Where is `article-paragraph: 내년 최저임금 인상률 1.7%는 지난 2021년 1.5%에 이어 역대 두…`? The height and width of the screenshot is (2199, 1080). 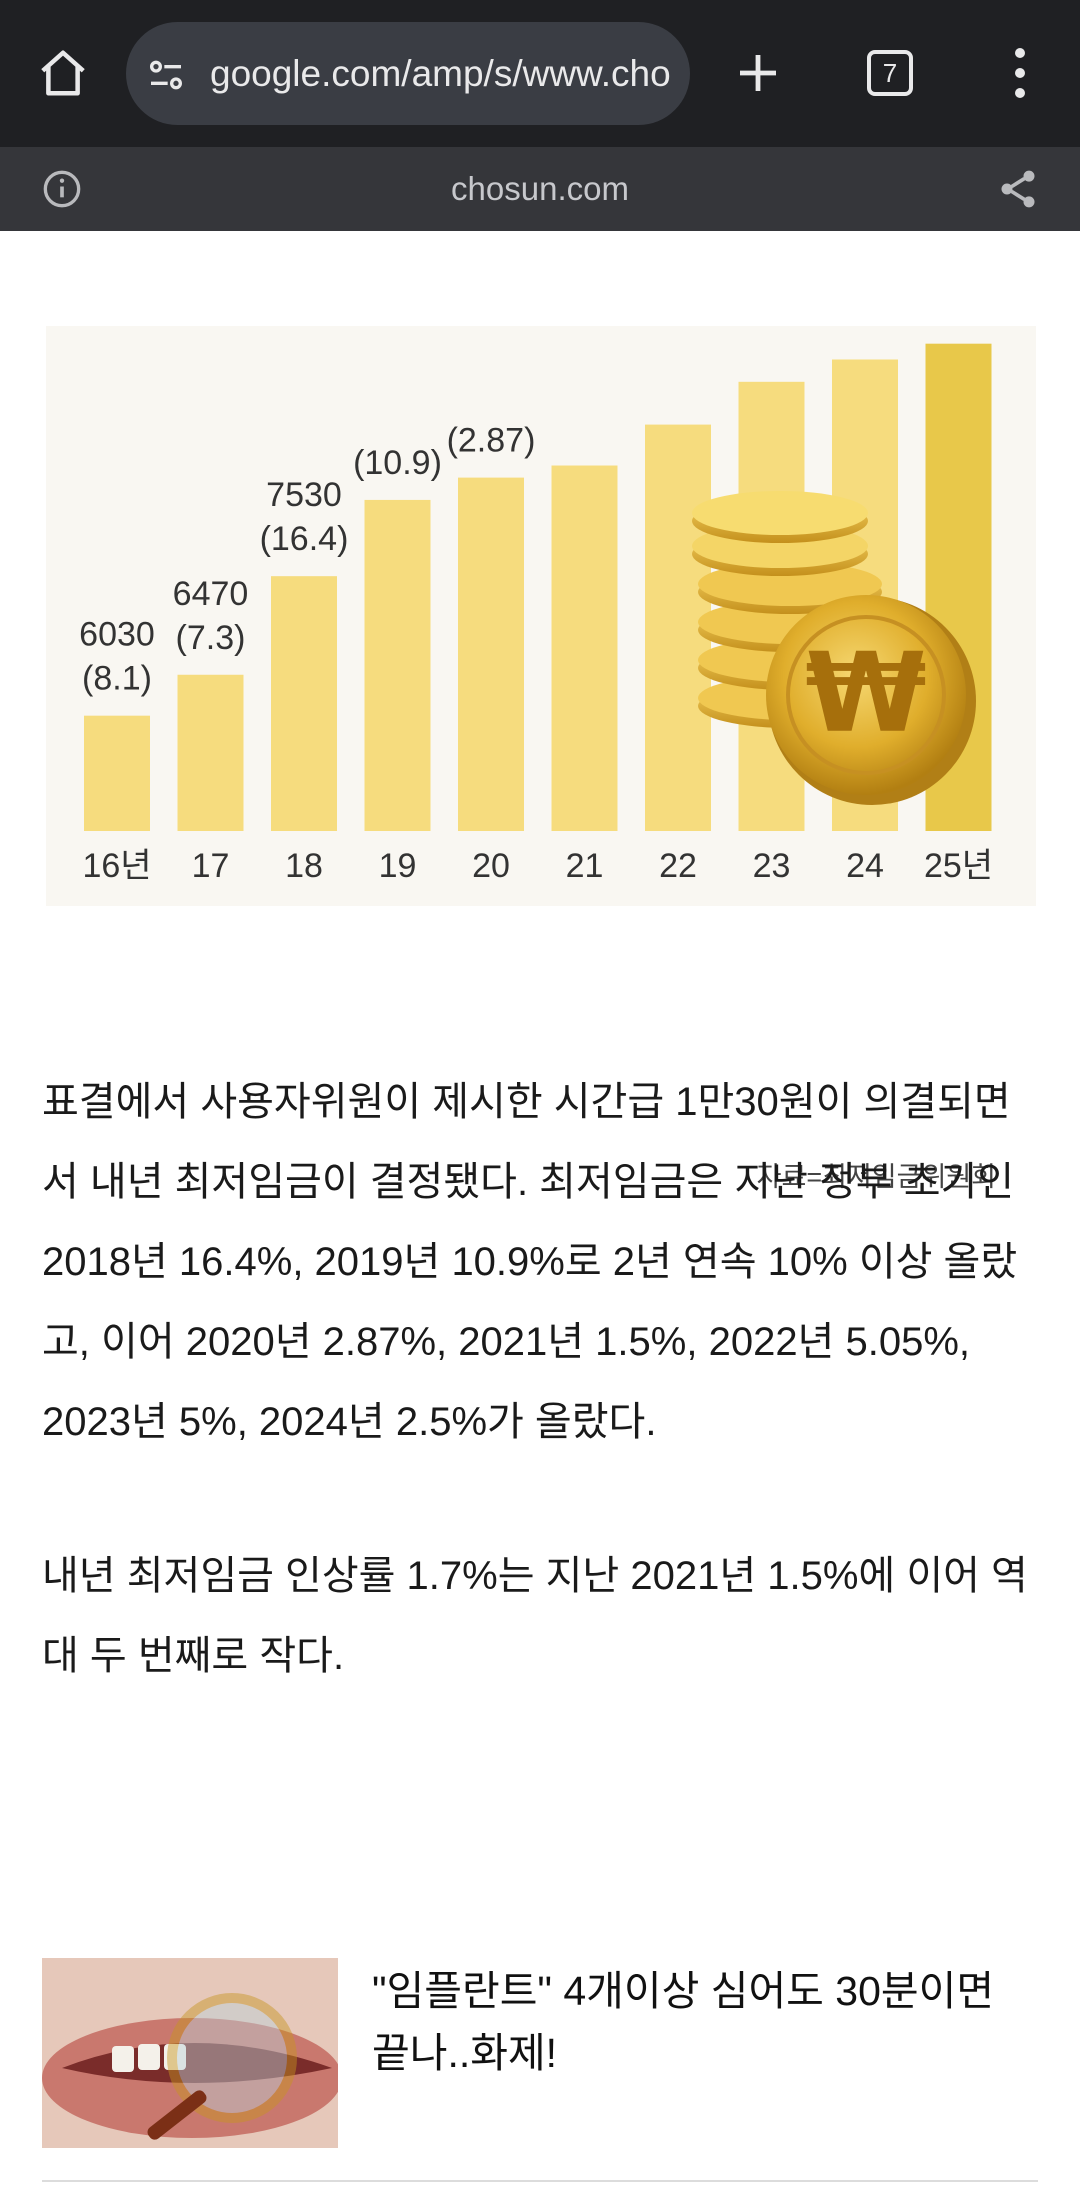 article-paragraph: 내년 최저임금 인상률 1.7%는 지난 2021년 1.5%에 이어 역대 두… is located at coordinates (535, 1616).